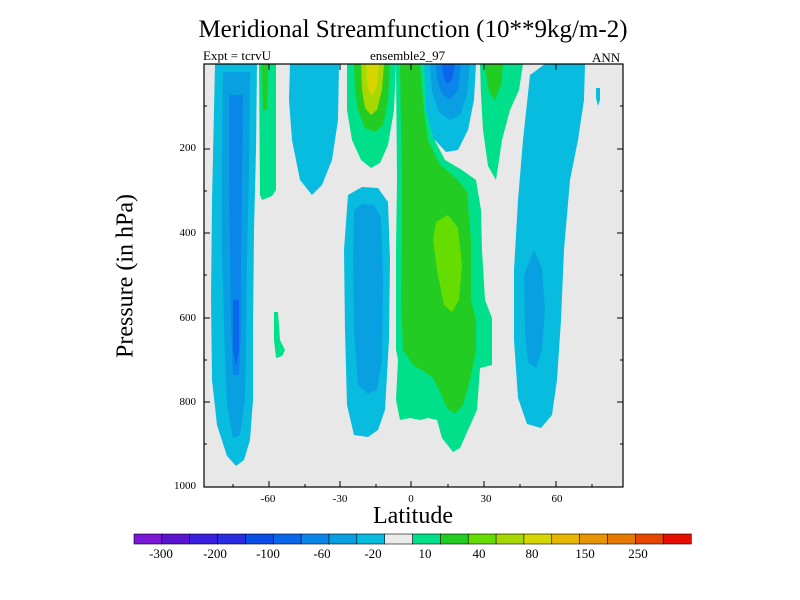 Image resolution: width=800 pixels, height=600 pixels. Describe the element at coordinates (367, 312) in the screenshot. I see `contour-sh-lower-negative` at that location.